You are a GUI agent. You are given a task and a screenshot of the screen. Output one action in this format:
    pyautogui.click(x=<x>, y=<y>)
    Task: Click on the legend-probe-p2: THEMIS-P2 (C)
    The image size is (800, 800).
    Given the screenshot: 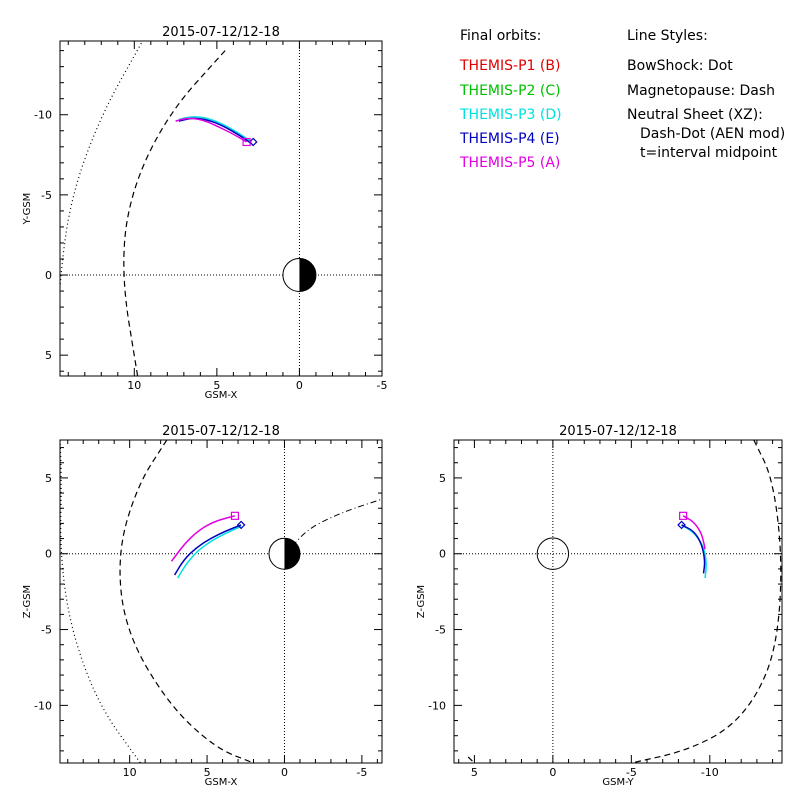 What is the action you would take?
    pyautogui.click(x=510, y=91)
    